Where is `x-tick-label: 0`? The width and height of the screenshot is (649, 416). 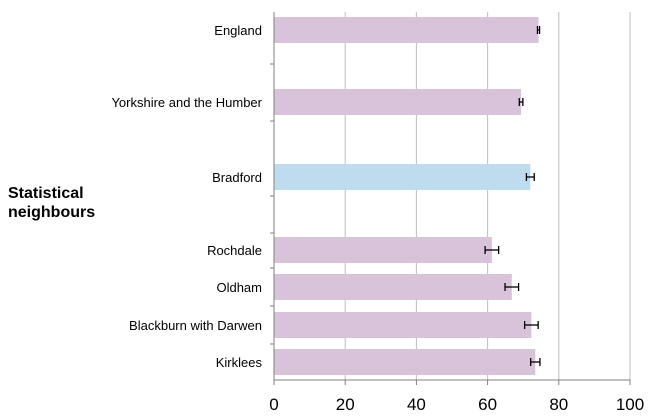
x-tick-label: 0 is located at coordinates (273, 404).